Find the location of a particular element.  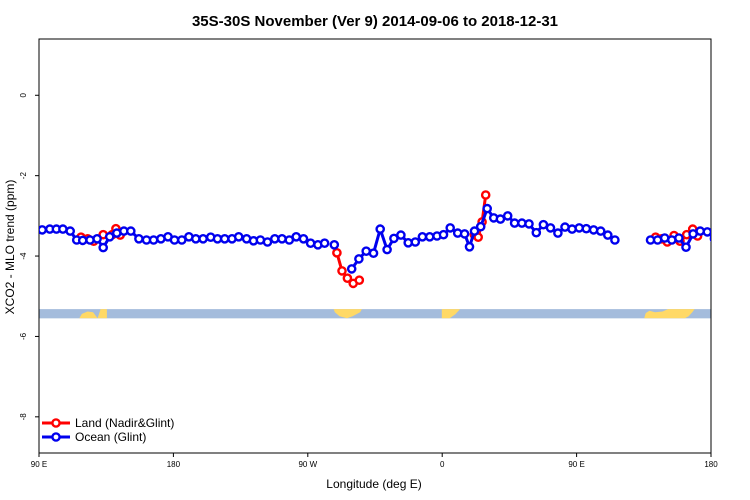

x-axis: 90 E 180 90 W 0 90 E 180 is located at coordinates (374, 461).